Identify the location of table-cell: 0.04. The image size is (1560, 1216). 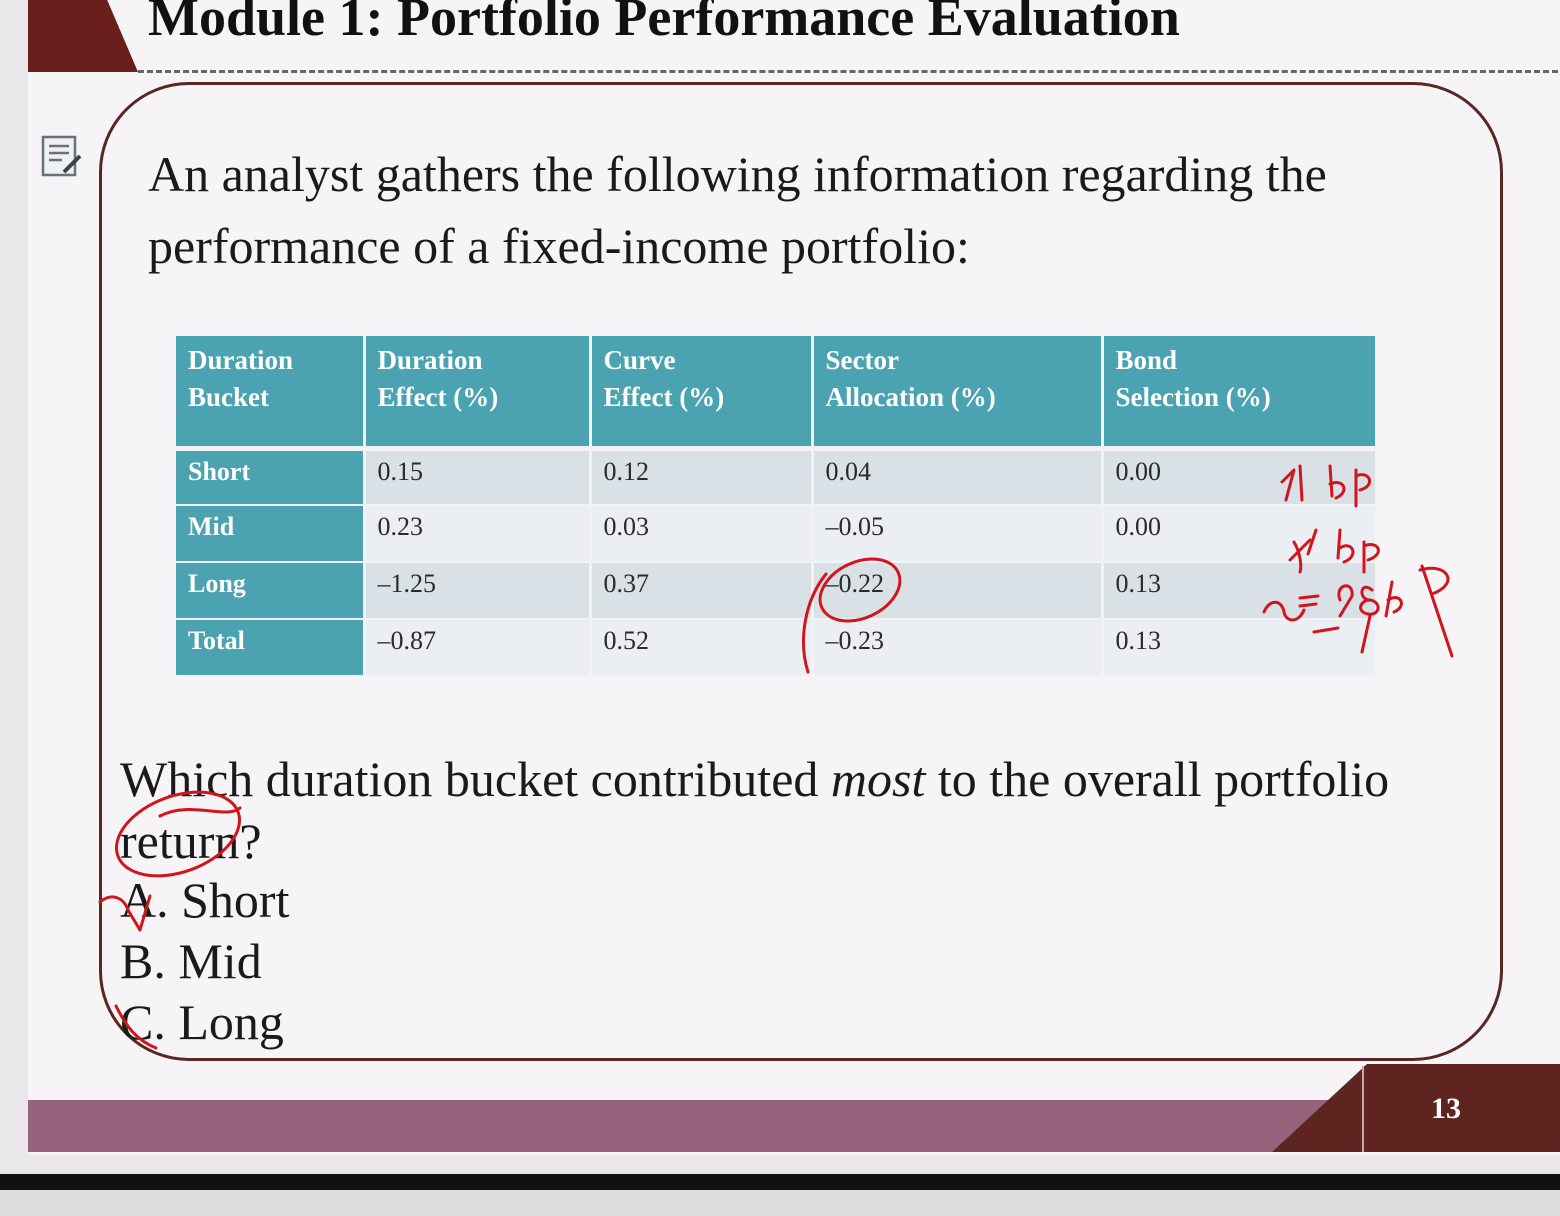
(958, 477).